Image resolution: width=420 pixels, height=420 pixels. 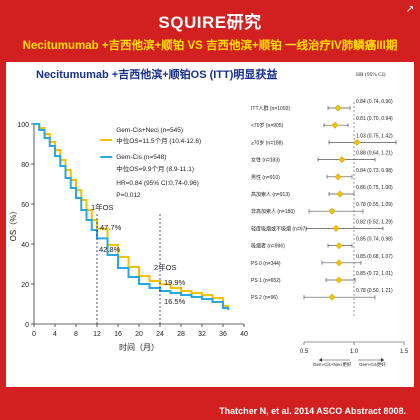 What do you see at coordinates (76, 334) in the screenshot?
I see `km-x-tick-label: 8` at bounding box center [76, 334].